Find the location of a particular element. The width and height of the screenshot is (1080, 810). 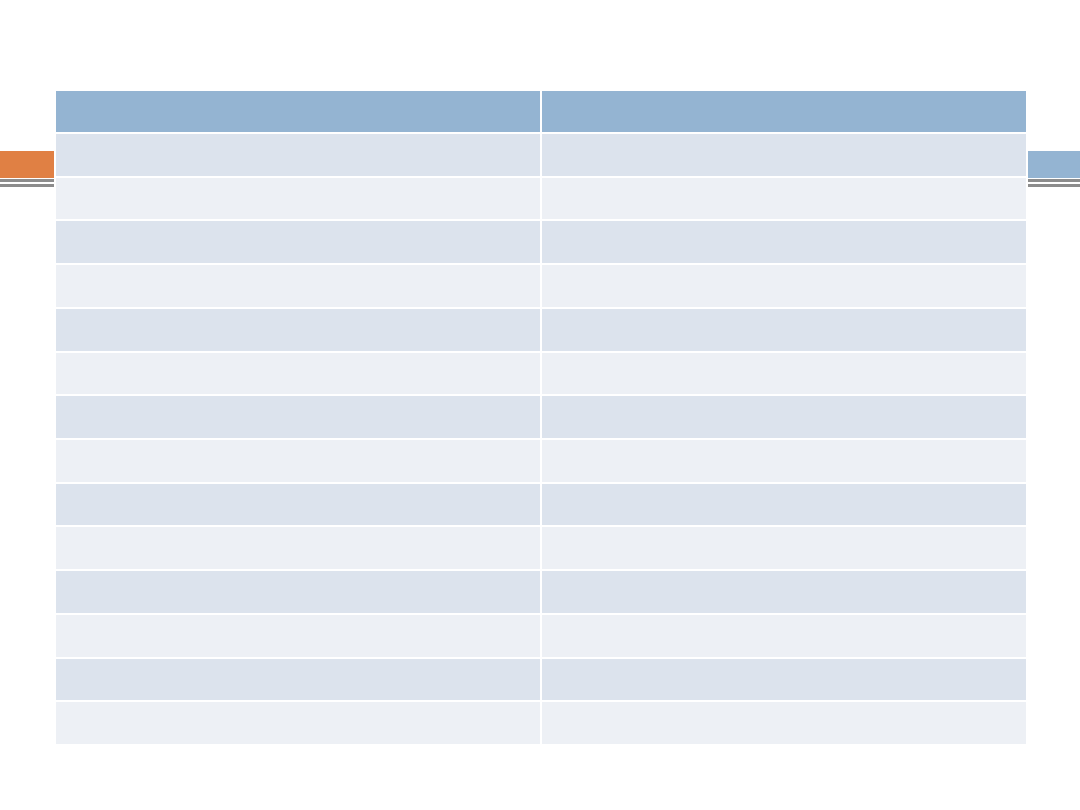

accent-bar-right is located at coordinates (1054, 164).